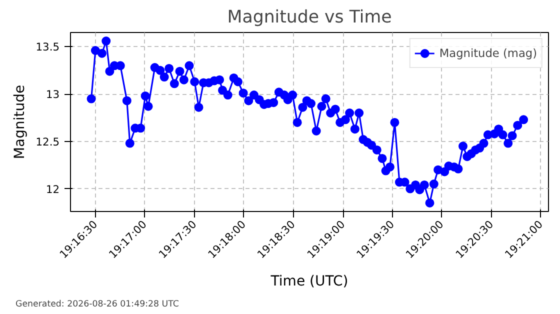 Image resolution: width=560 pixels, height=314 pixels. What do you see at coordinates (20, 122) in the screenshot?
I see `y-axis-title: Magnitude` at bounding box center [20, 122].